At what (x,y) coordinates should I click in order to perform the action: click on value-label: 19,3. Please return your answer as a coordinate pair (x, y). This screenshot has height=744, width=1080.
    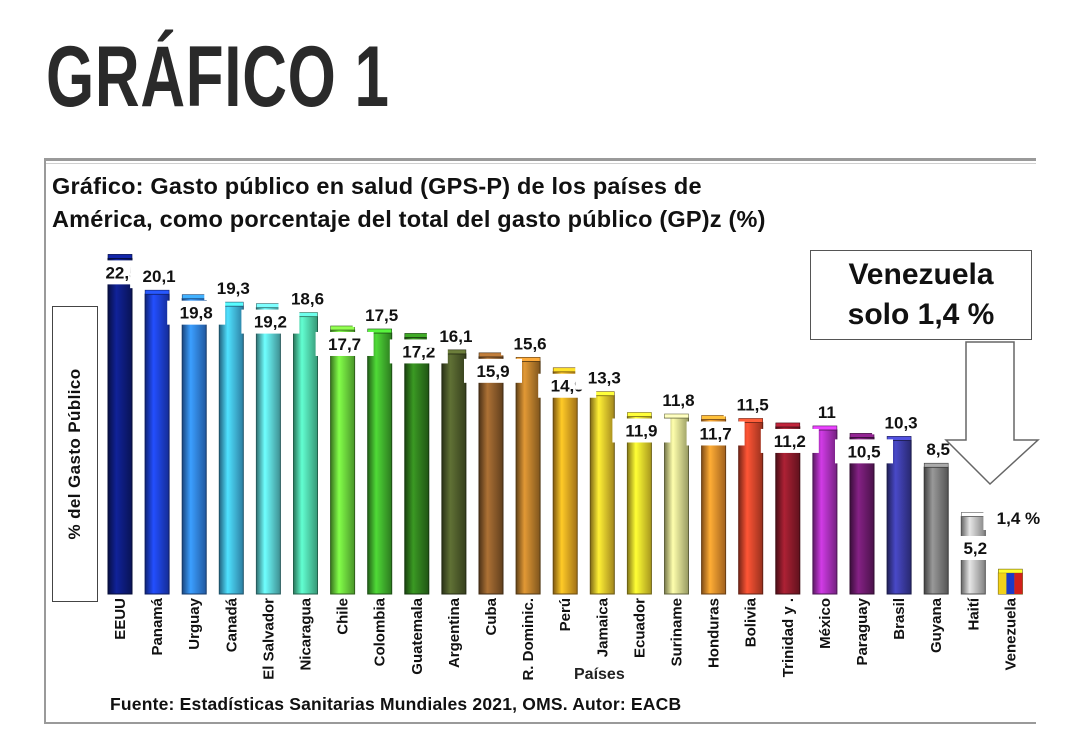
    Looking at the image, I should click on (233, 288).